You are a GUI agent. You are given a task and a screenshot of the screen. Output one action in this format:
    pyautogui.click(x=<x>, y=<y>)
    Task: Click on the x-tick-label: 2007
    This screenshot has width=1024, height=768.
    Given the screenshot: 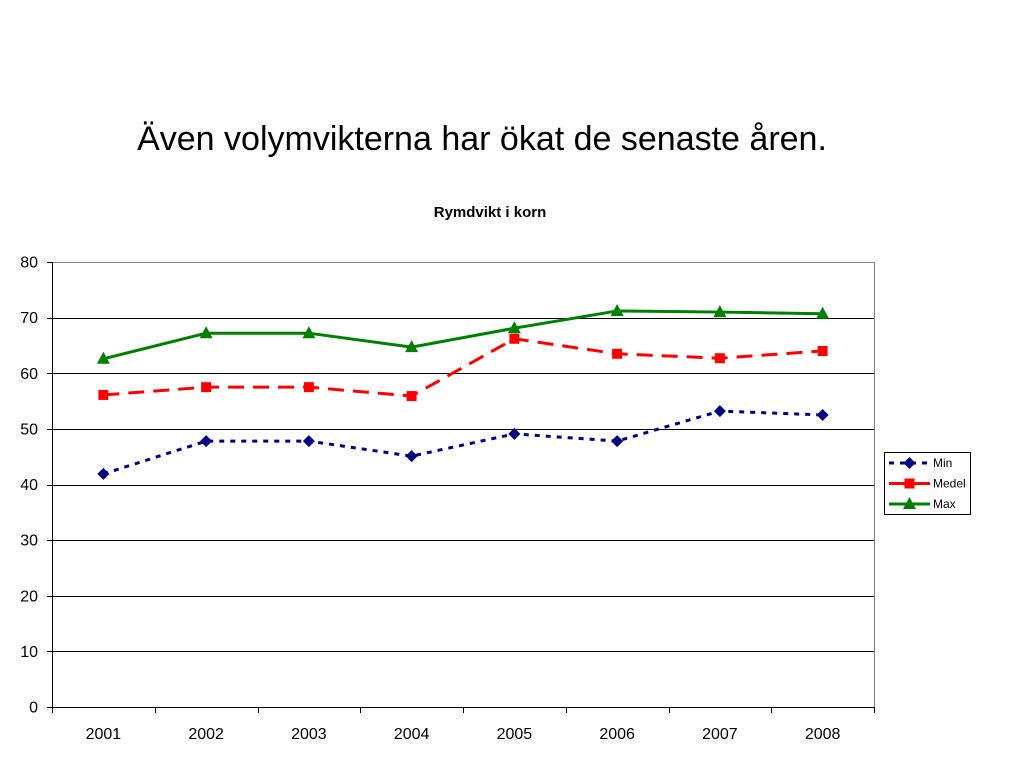 What is the action you would take?
    pyautogui.click(x=720, y=734)
    